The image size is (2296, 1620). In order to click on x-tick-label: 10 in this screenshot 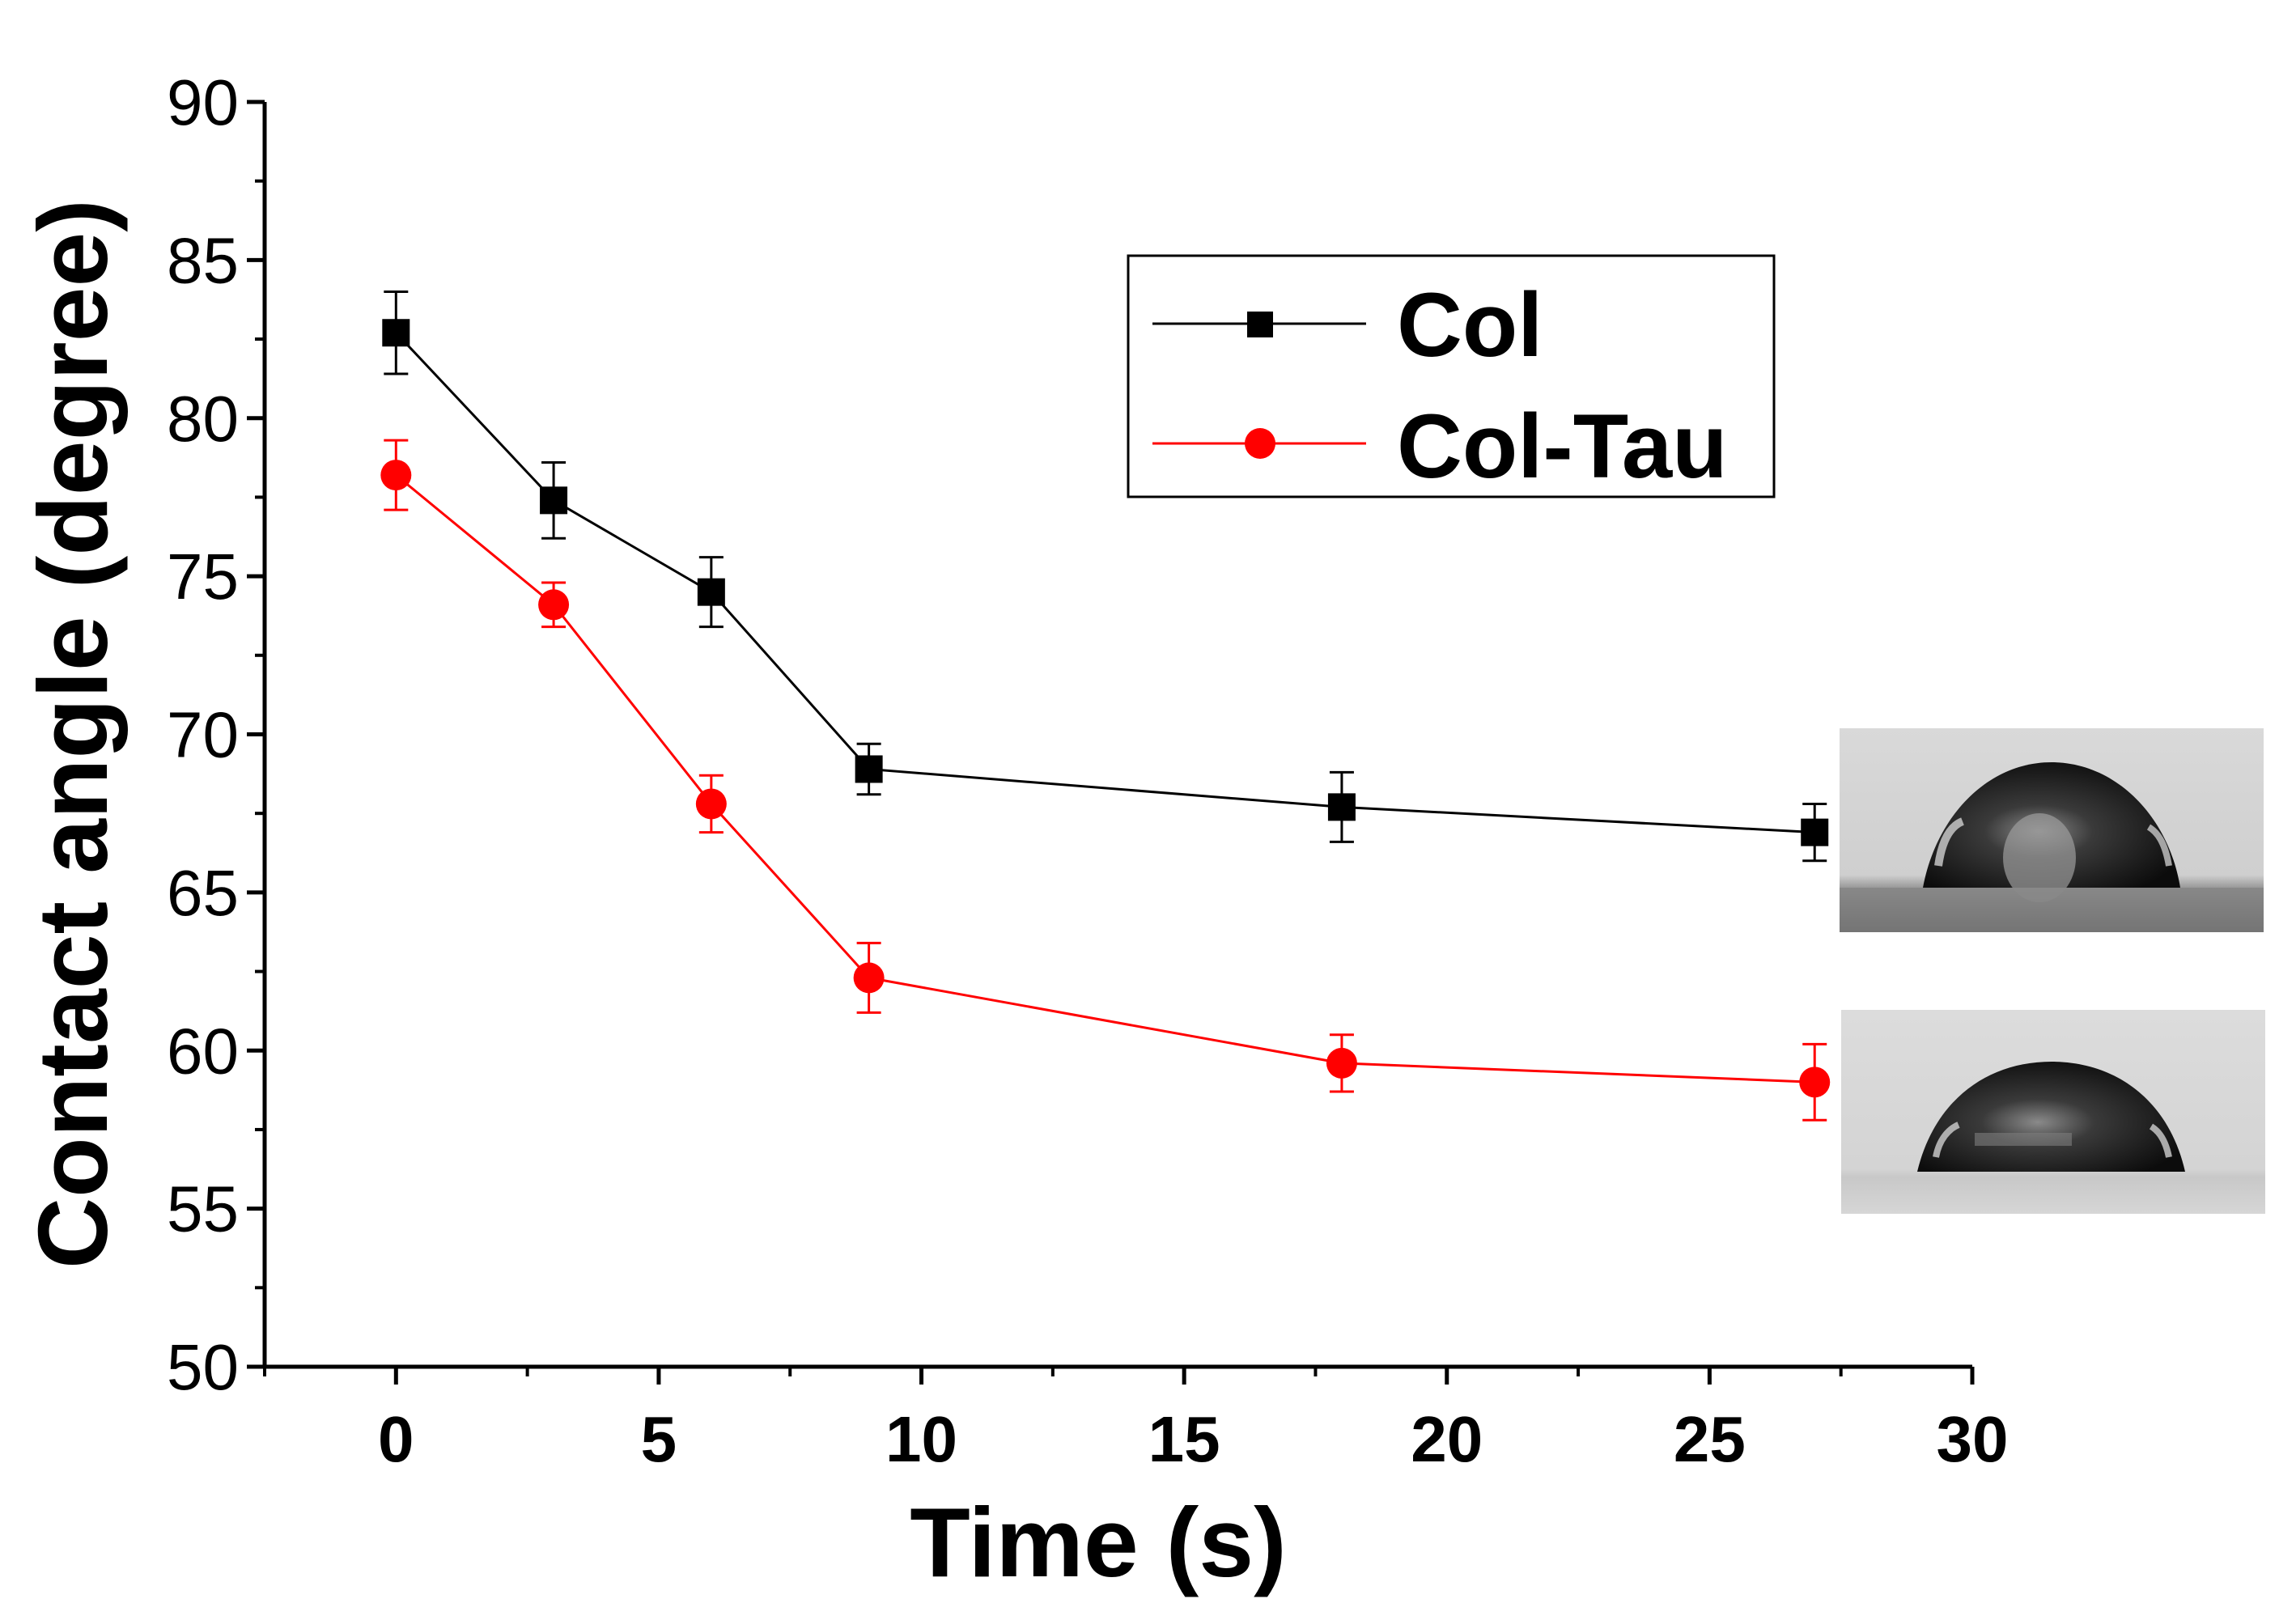, I will do `click(921, 1439)`.